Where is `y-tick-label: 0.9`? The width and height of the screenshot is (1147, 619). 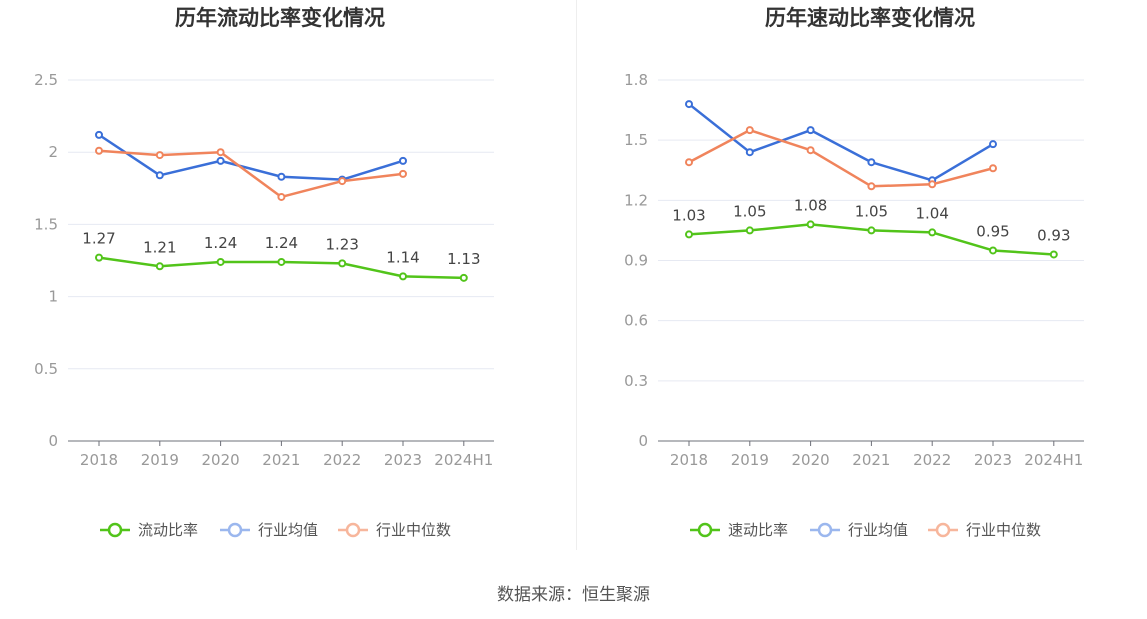
y-tick-label: 0.9 is located at coordinates (636, 261).